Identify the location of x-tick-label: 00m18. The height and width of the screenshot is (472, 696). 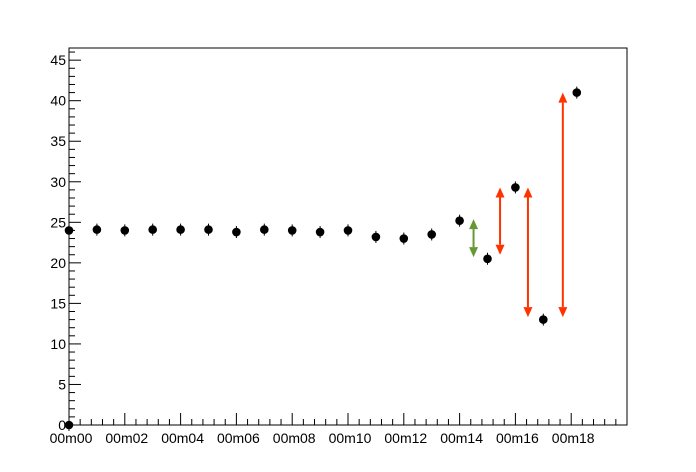
(573, 438).